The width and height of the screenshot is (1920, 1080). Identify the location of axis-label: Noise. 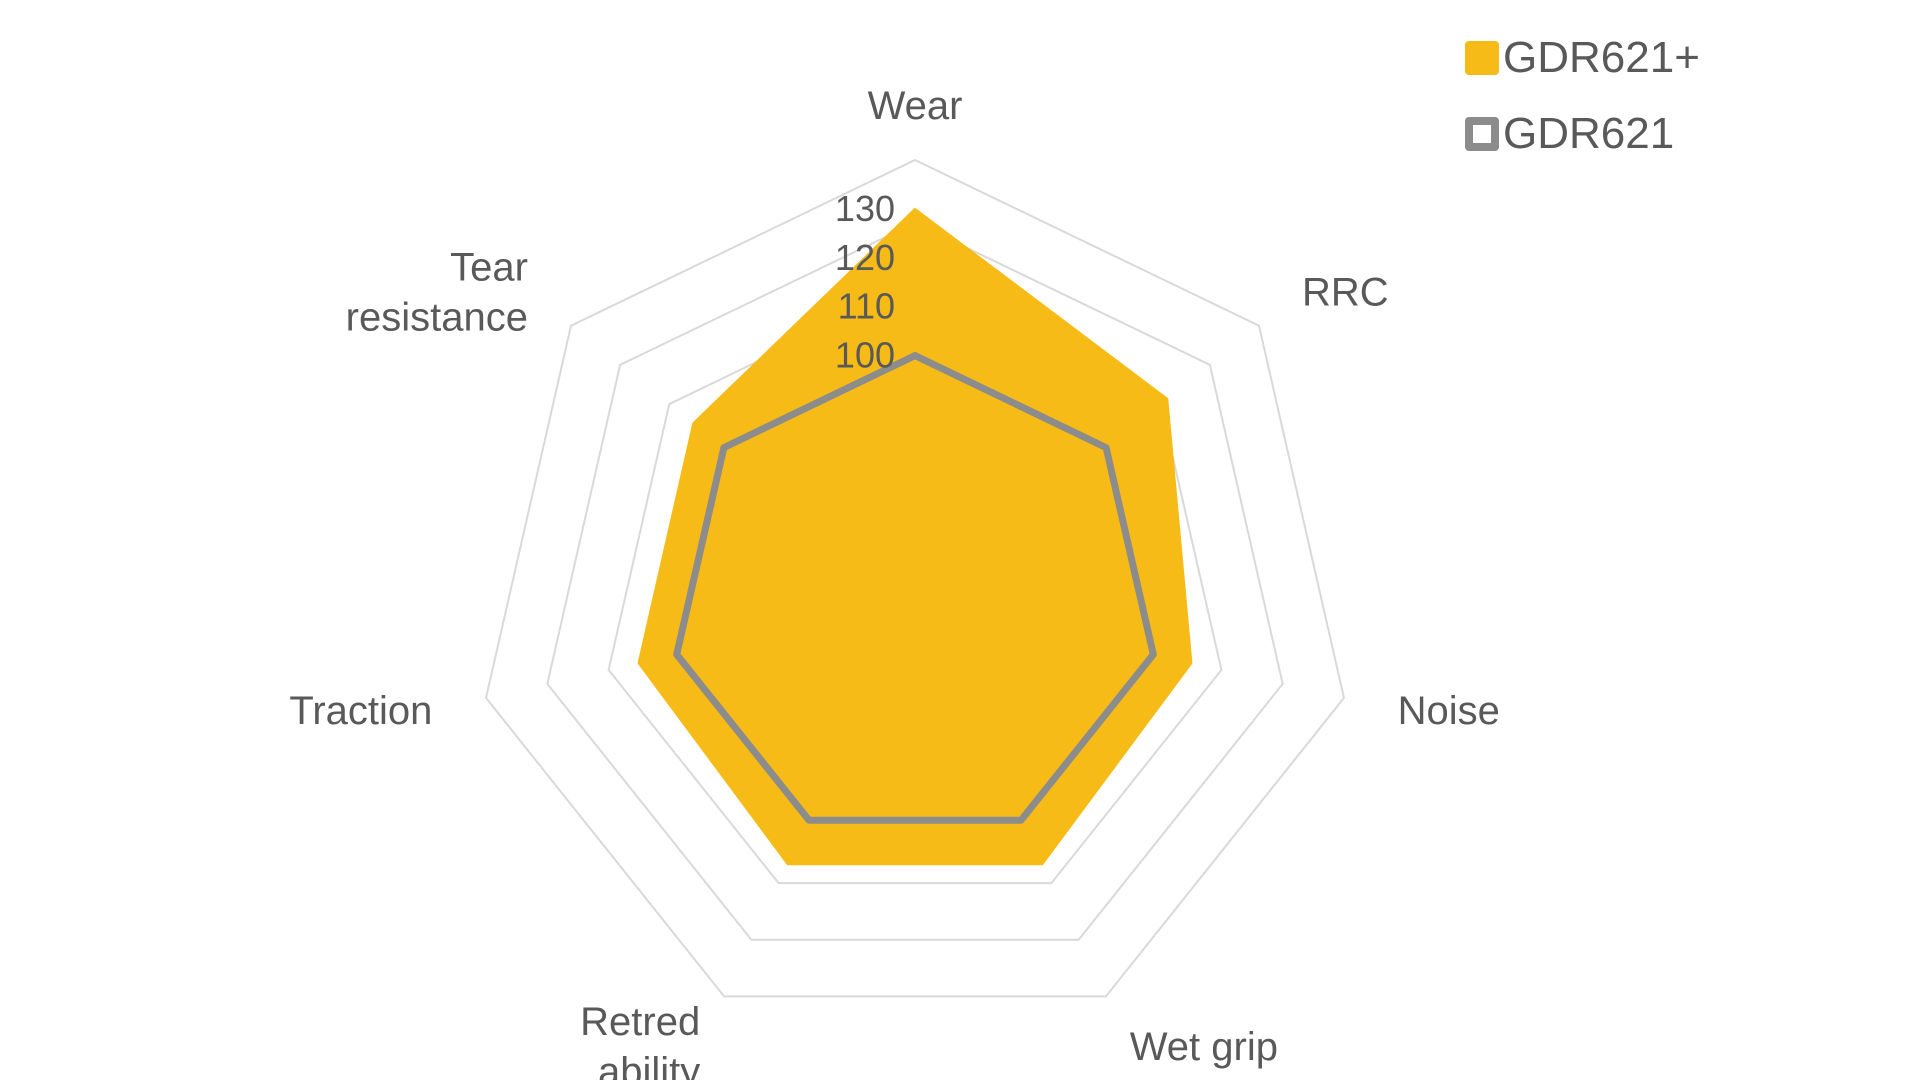
(1449, 711).